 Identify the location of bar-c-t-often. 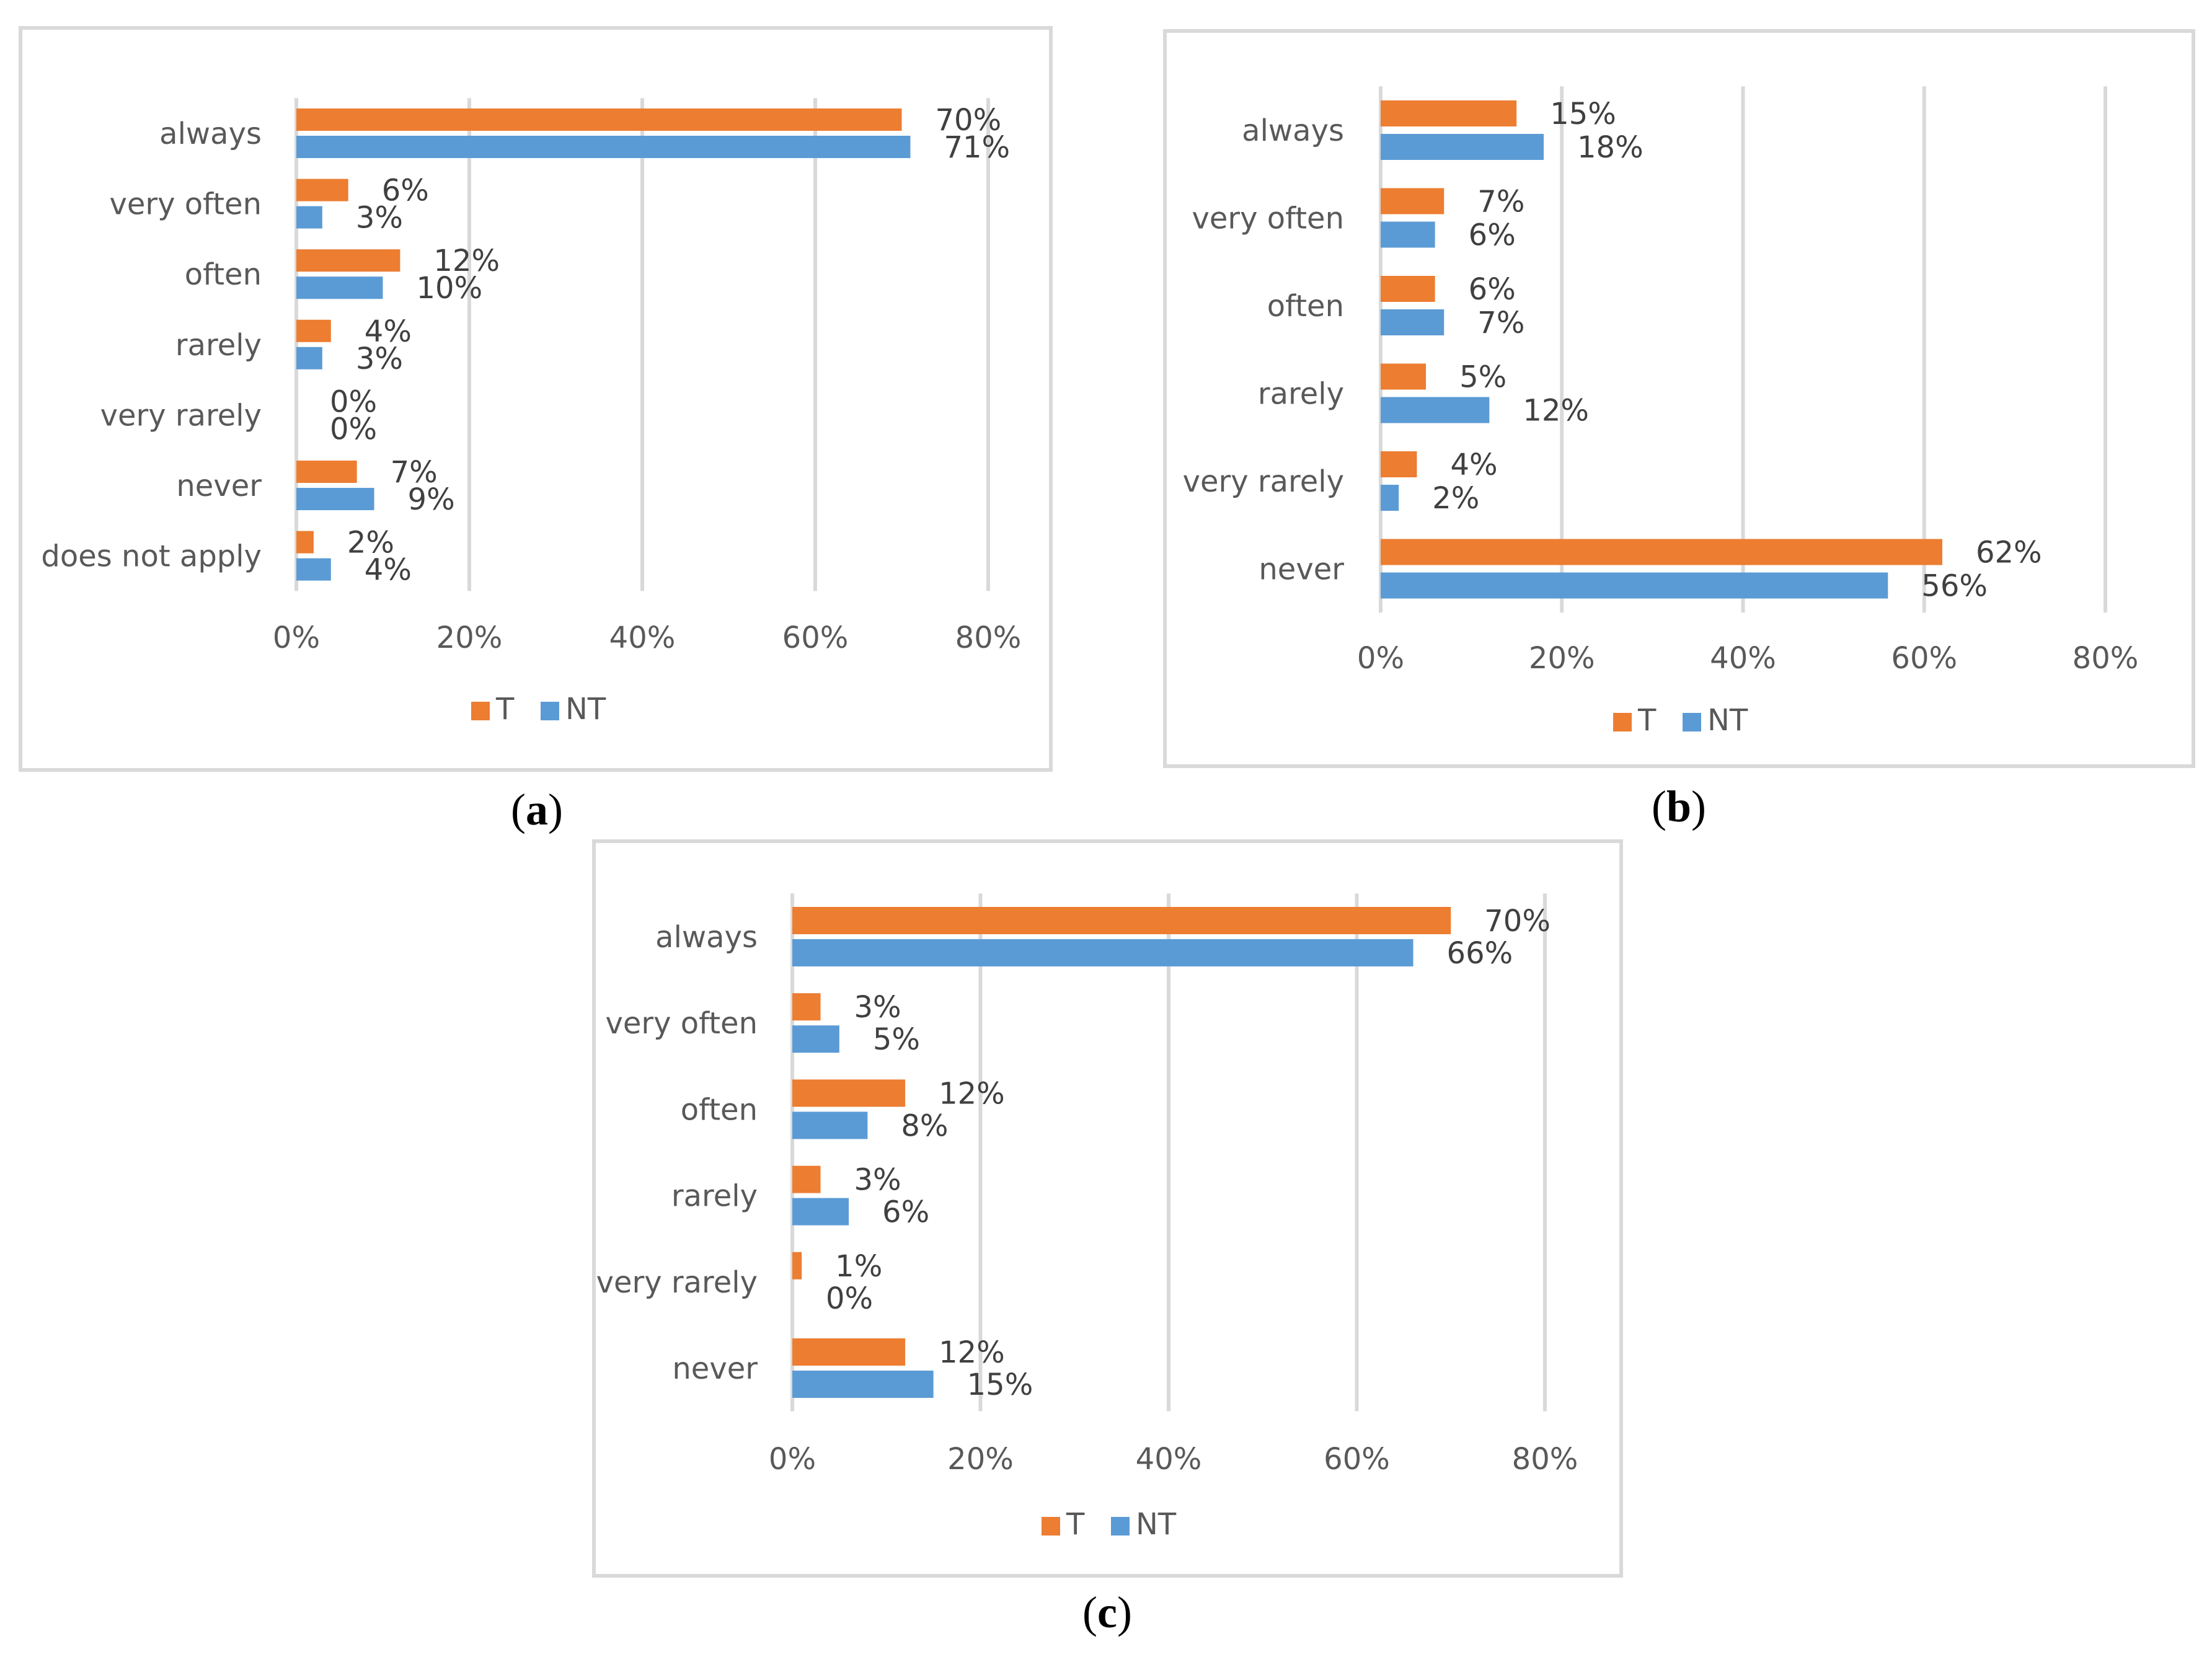
(849, 1093).